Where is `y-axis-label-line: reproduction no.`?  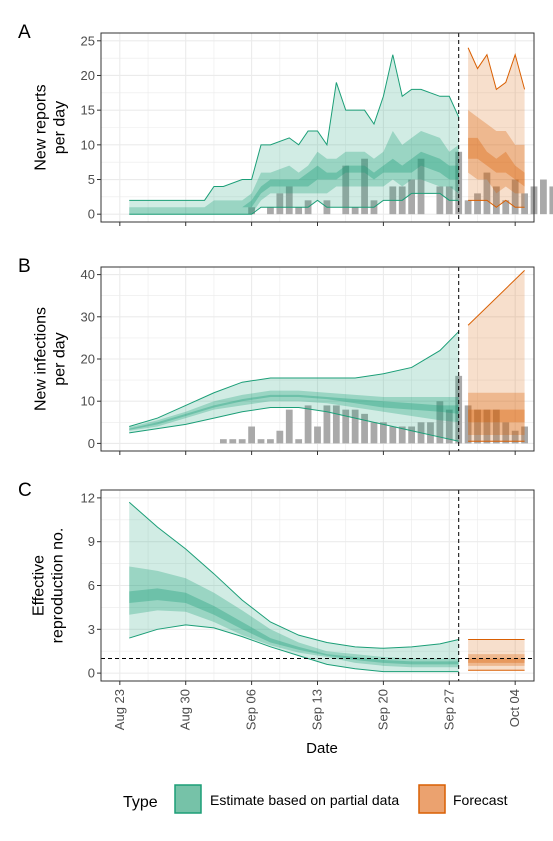 y-axis-label-line: reproduction no. is located at coordinates (58, 586).